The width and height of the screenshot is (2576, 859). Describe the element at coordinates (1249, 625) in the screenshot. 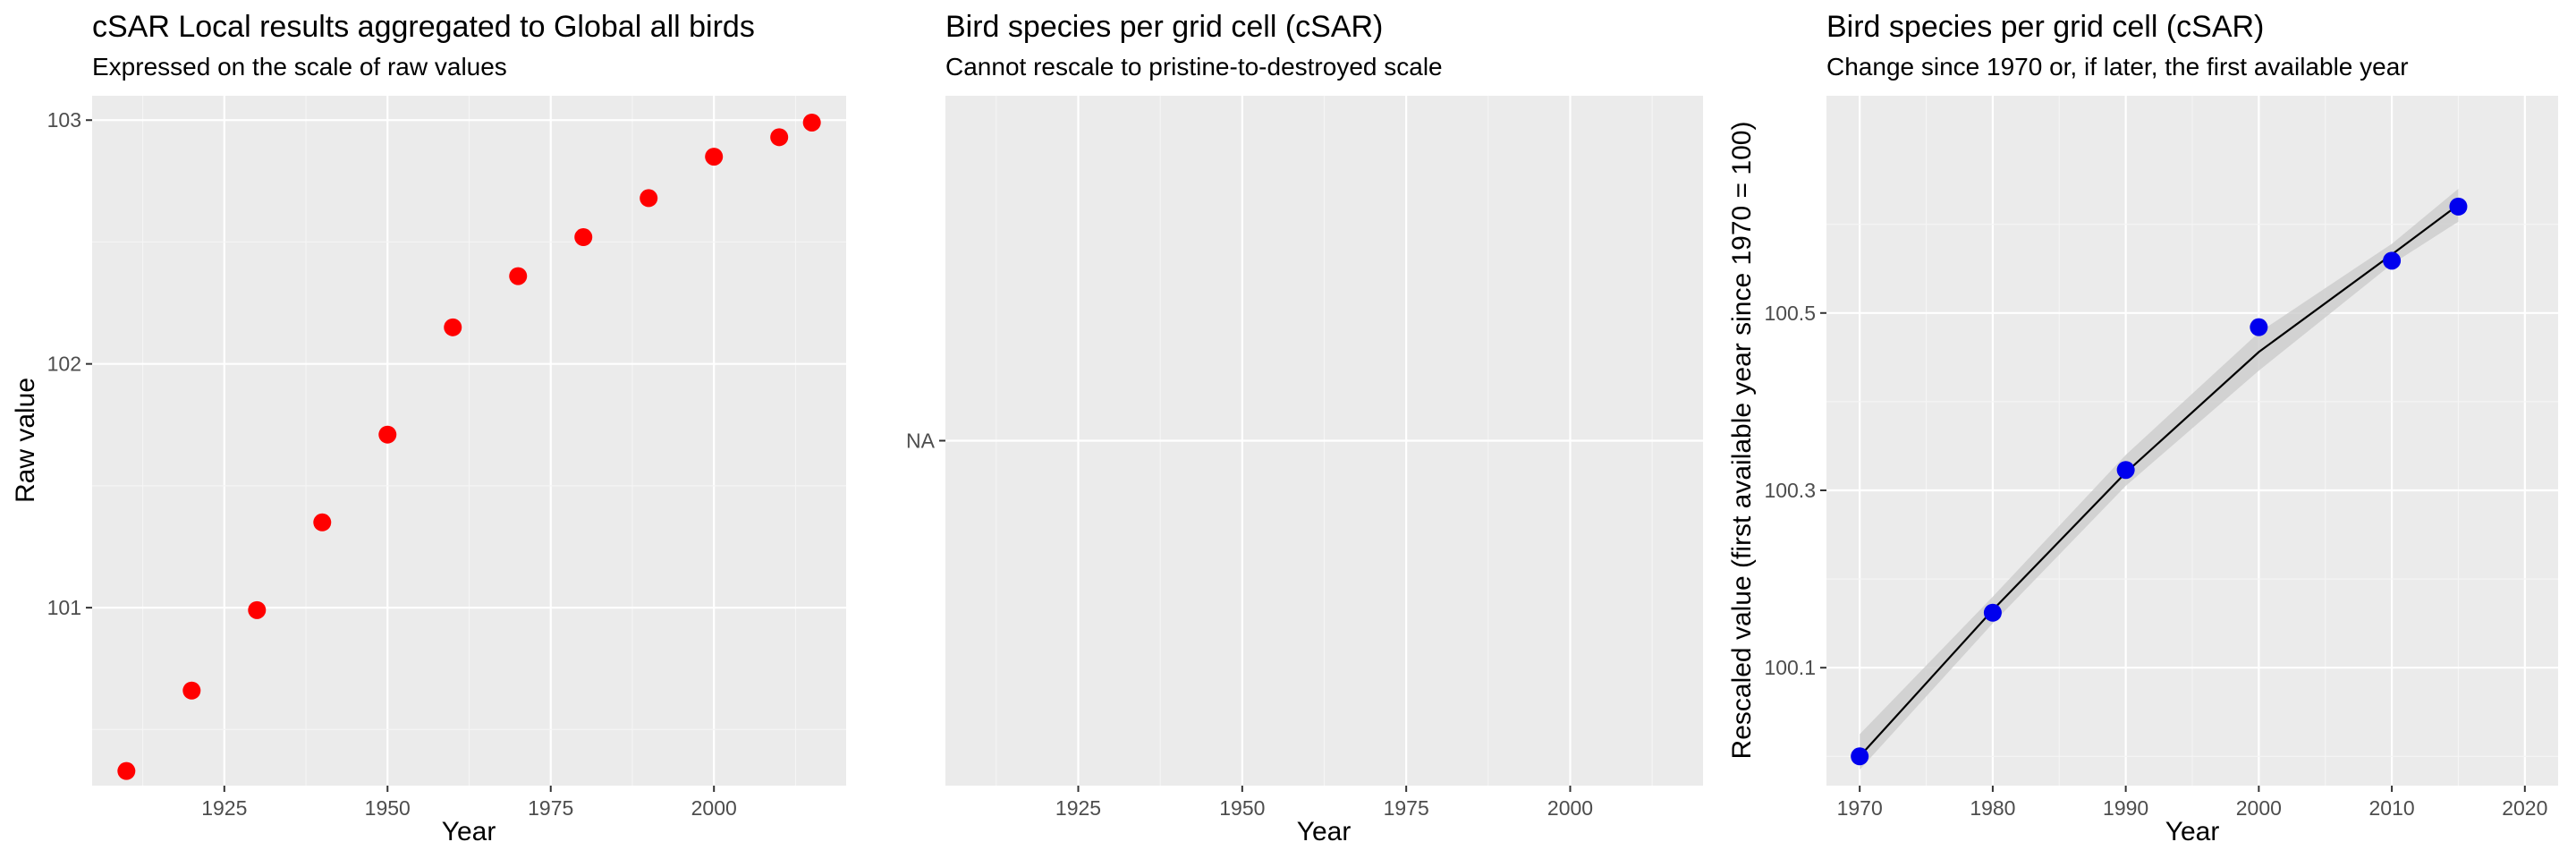

I see `panel-2-ticks: 1925 1950 1975 2000 NA` at that location.